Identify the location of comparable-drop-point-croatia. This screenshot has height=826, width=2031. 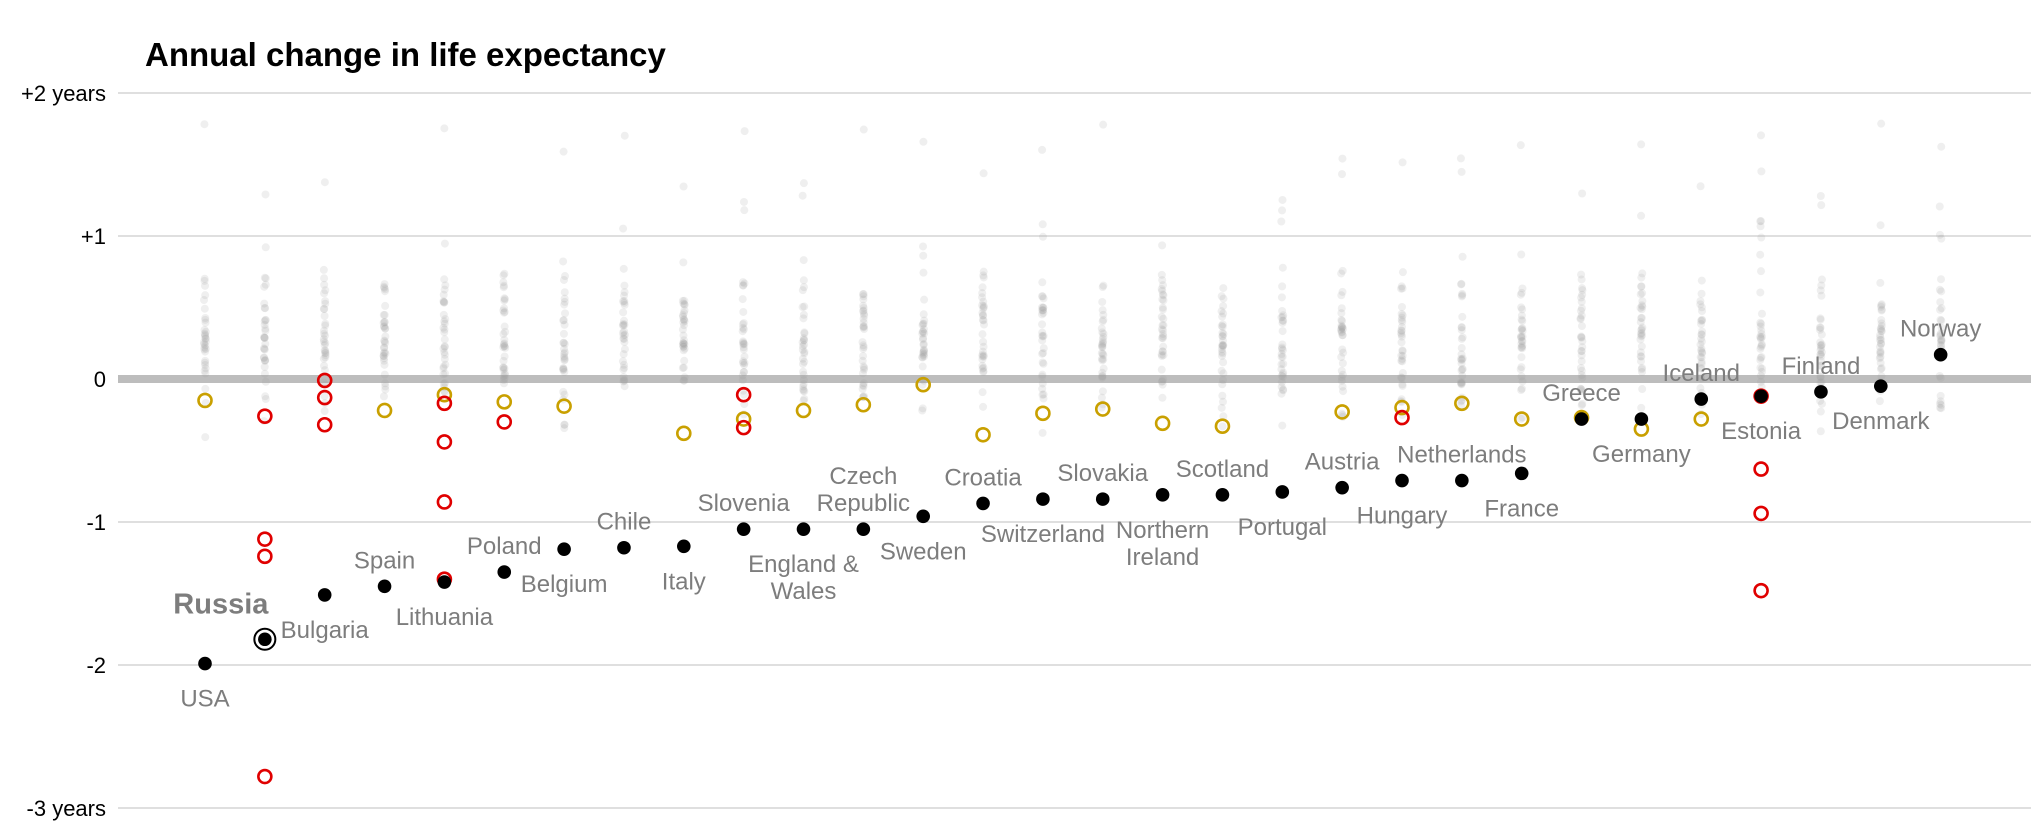
(983, 434).